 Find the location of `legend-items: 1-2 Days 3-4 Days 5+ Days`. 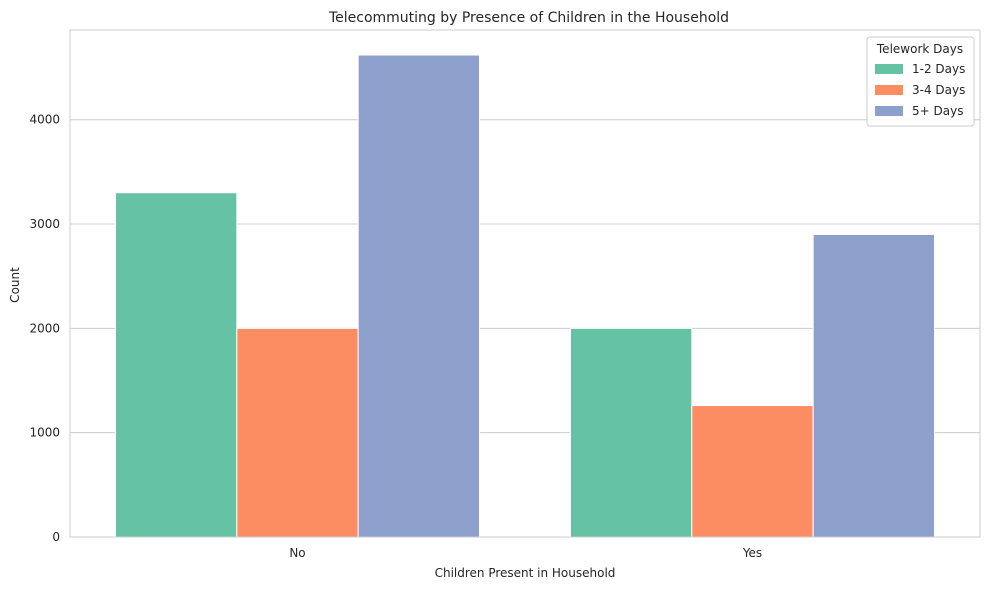

legend-items: 1-2 Days 3-4 Days 5+ Days is located at coordinates (920, 90).